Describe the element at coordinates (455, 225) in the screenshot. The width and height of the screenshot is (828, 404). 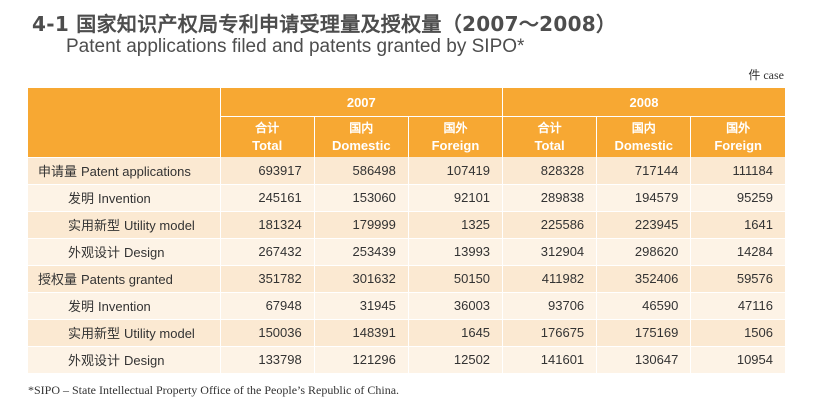
I see `table-cell: 1325` at that location.